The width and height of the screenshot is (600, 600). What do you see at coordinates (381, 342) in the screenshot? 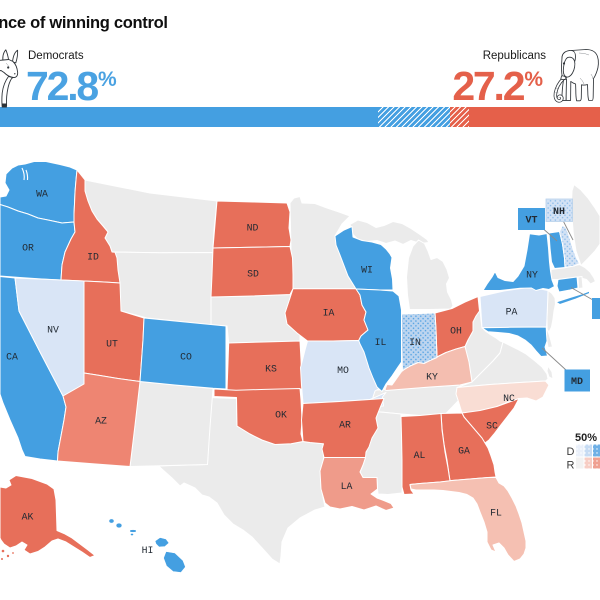
I see `svg-text: IL` at bounding box center [381, 342].